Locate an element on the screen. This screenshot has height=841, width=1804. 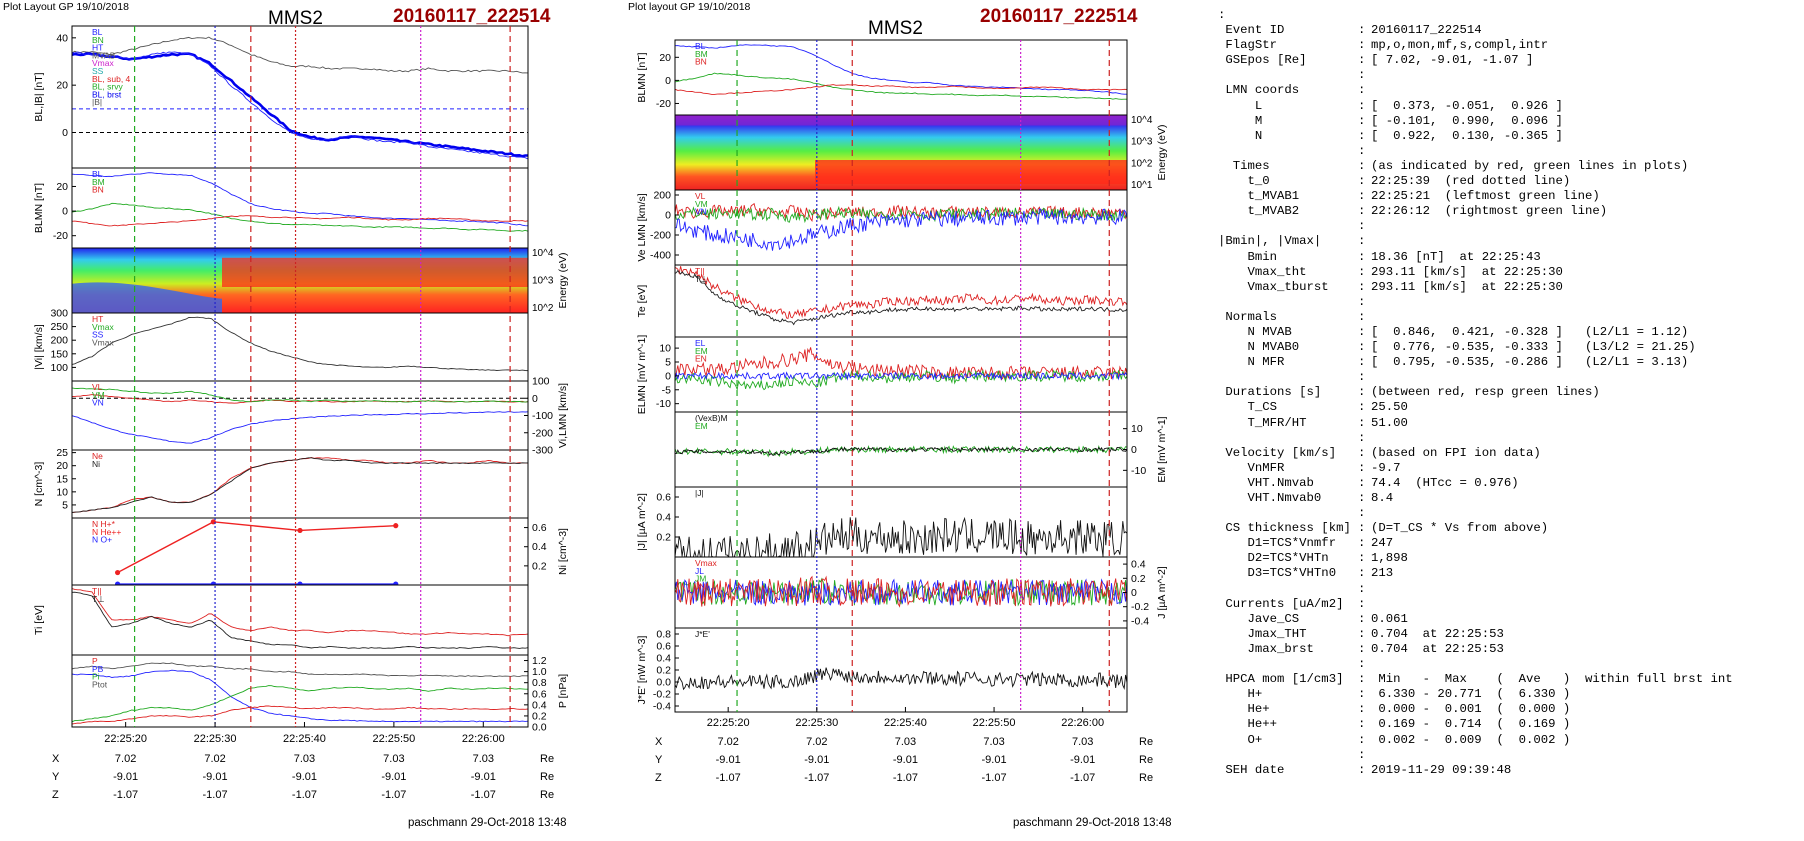
legend-entry: HT is located at coordinates (97, 319).